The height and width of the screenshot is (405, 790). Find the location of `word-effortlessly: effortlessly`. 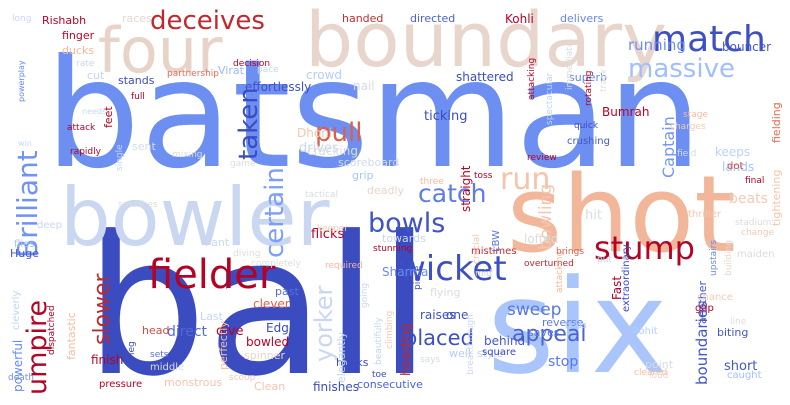

word-effortlessly: effortlessly is located at coordinates (278, 87).